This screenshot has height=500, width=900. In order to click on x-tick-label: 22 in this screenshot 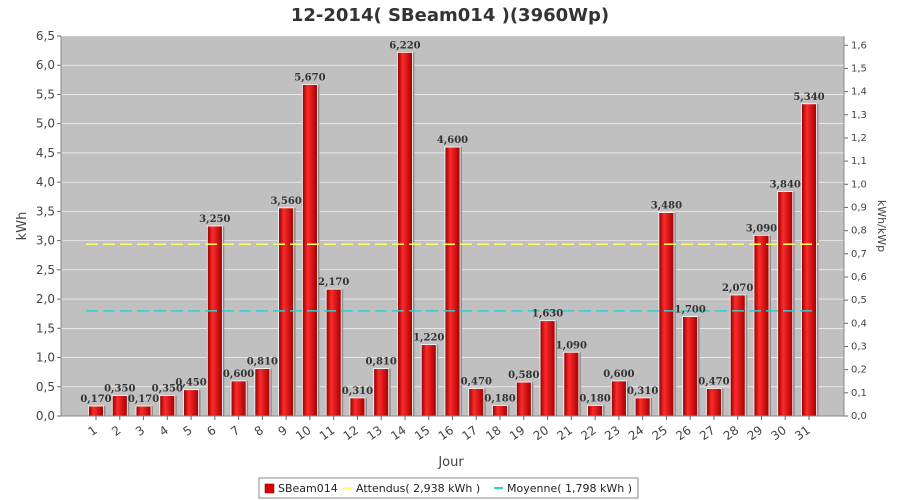, I will do `click(588, 433)`.